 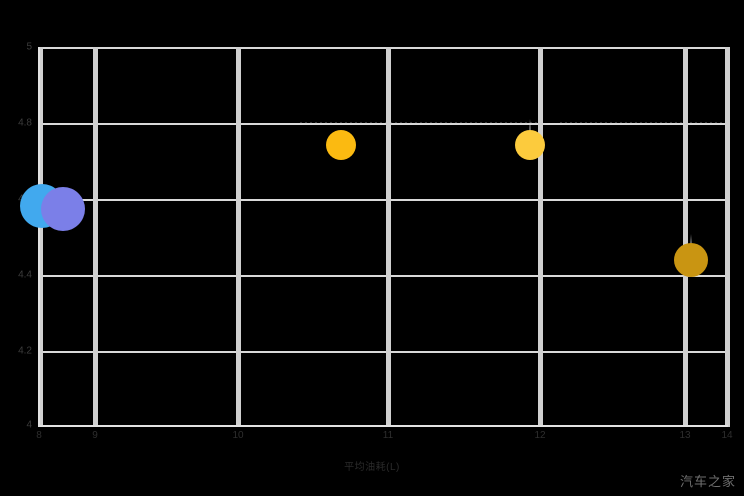 I want to click on x-axis-title: 平均油耗(L), so click(x=372, y=467).